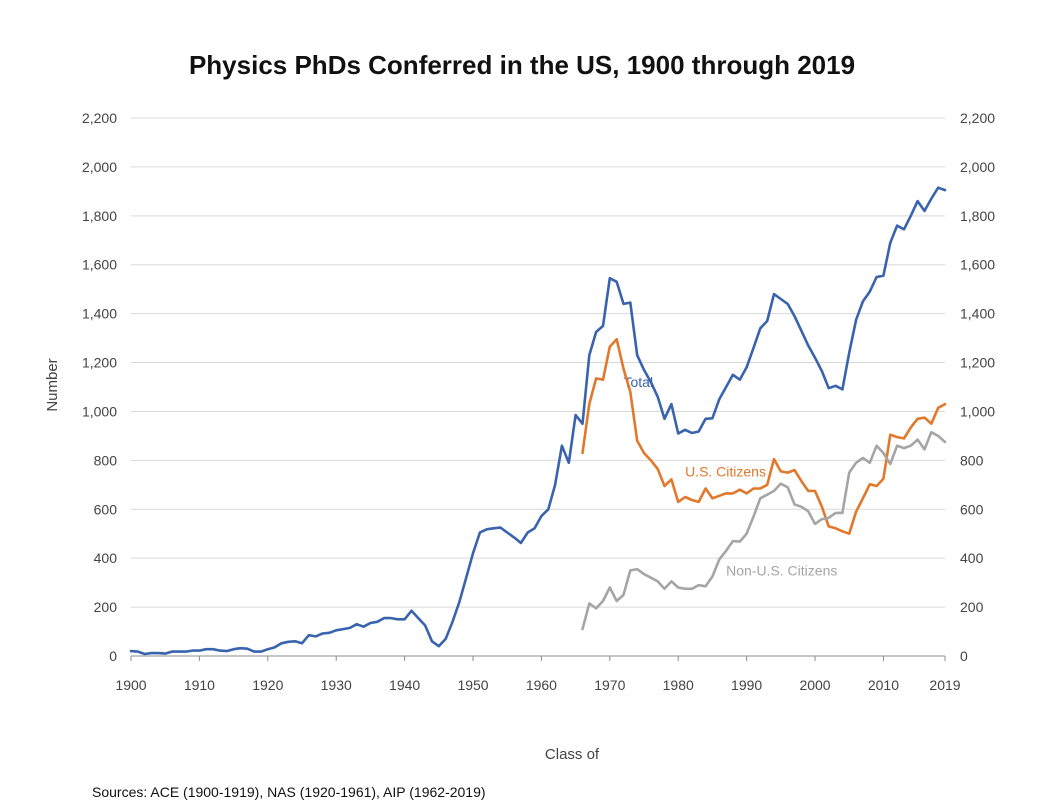  What do you see at coordinates (972, 607) in the screenshot?
I see `y-tick-label-right: 200` at bounding box center [972, 607].